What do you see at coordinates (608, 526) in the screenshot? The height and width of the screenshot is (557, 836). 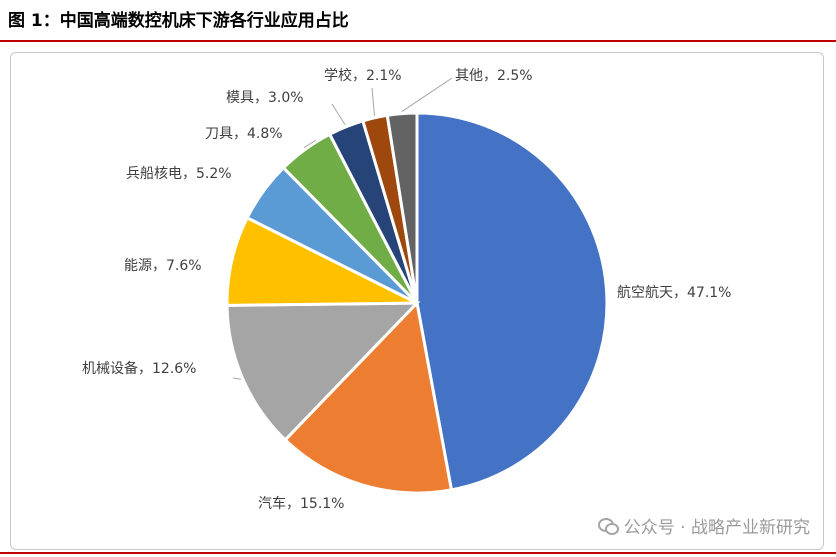 I see `wechat-icon` at bounding box center [608, 526].